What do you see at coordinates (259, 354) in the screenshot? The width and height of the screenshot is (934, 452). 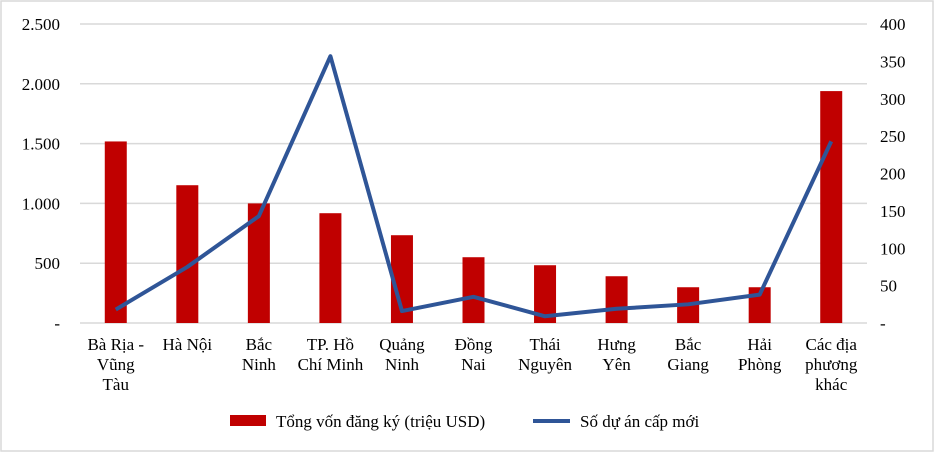 I see `x-tick-label: Bắc Ninh` at bounding box center [259, 354].